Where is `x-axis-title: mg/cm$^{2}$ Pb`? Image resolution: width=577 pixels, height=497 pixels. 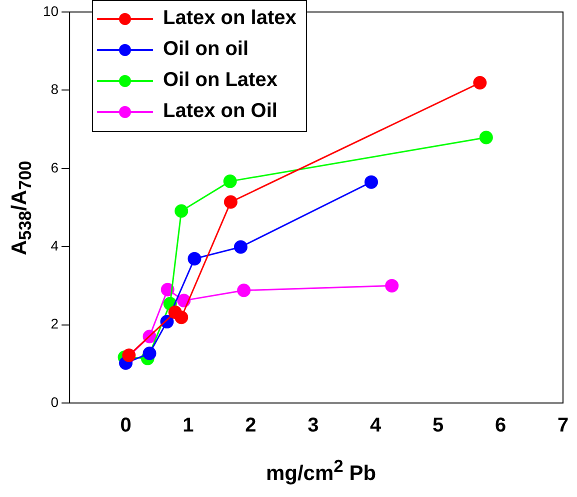 x-axis-title: mg/cm$^{2}$ Pb is located at coordinates (321, 471).